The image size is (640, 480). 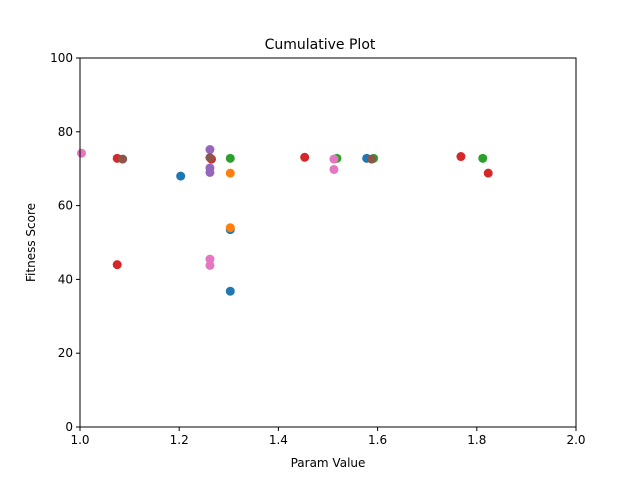 I want to click on chart-title: Cumulative Plot, so click(x=320, y=45).